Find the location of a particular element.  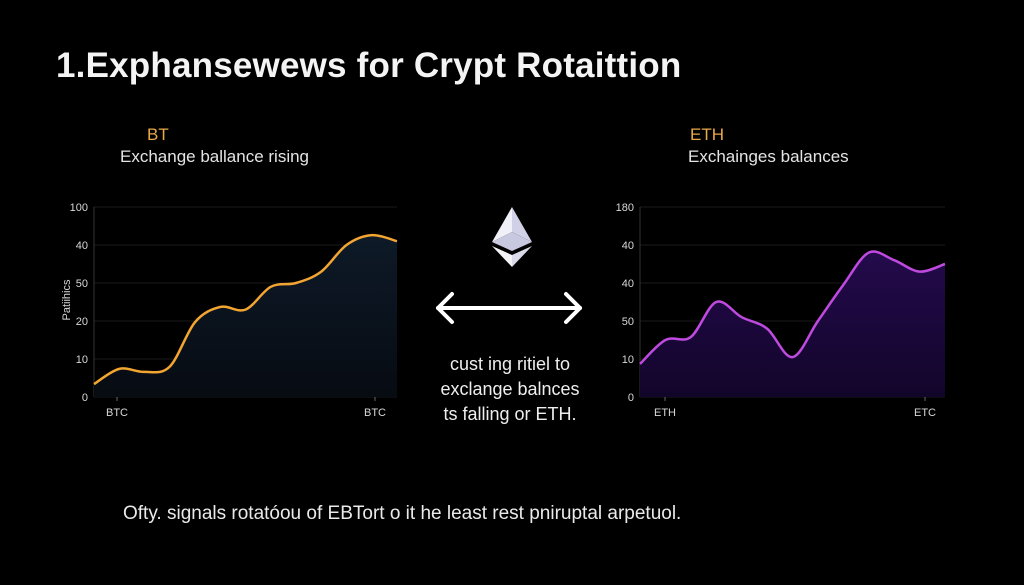

btc-balance-chart: 0 10 20 50 40 100 BTC BTC Patiihics is located at coordinates (229, 310).